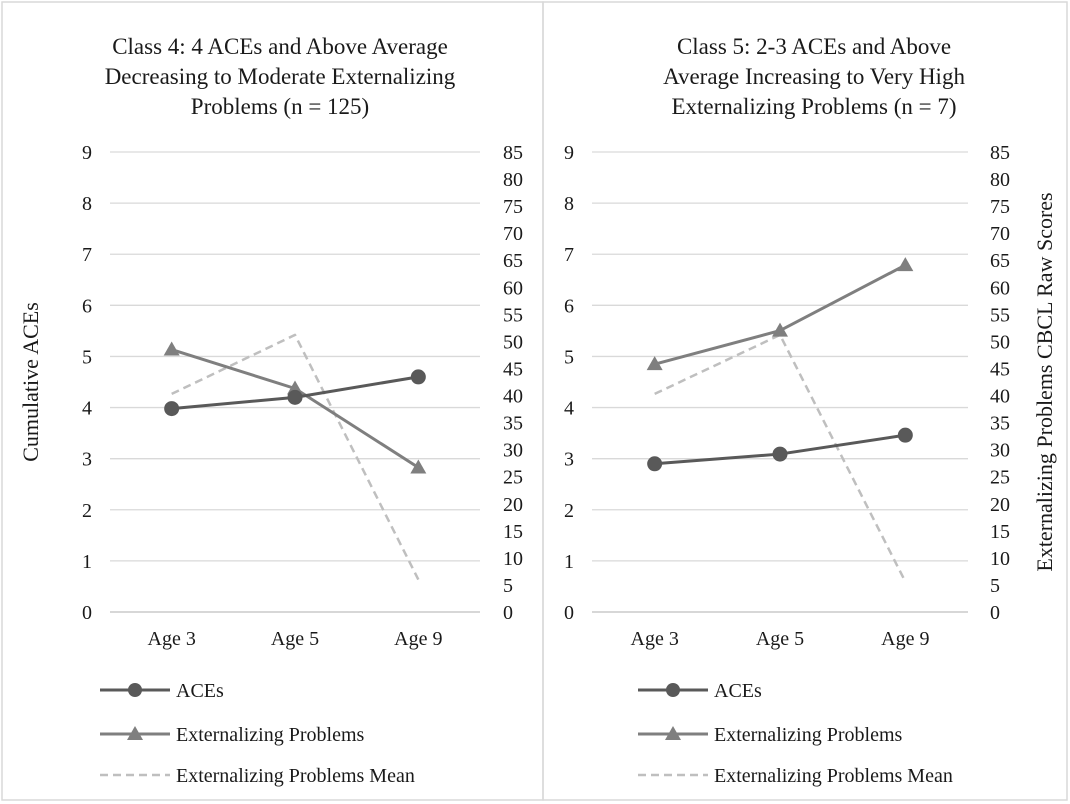 This screenshot has height=804, width=1070. Describe the element at coordinates (280, 106) in the screenshot. I see `chart-title-line: Problems (n = 125)` at that location.